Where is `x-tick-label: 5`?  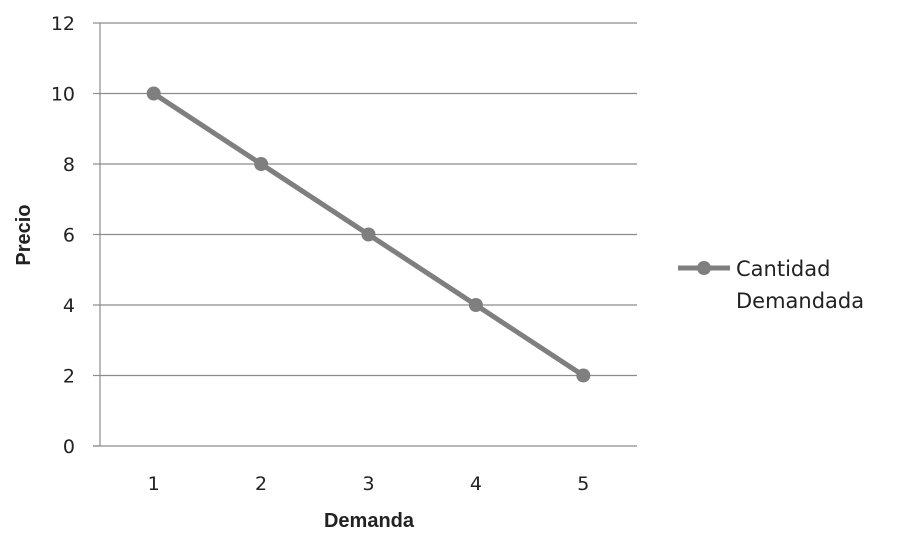 x-tick-label: 5 is located at coordinates (583, 484).